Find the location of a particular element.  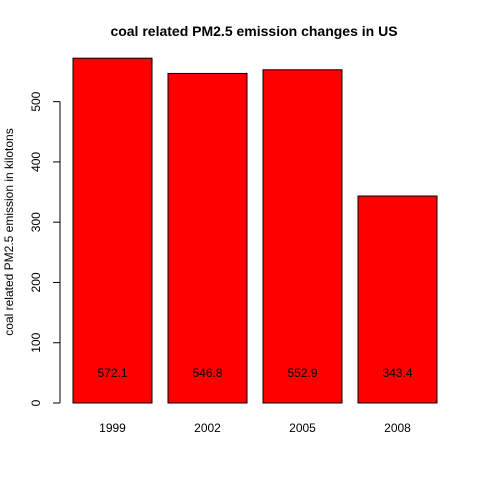

data-label-2005: 552.9 is located at coordinates (302, 373).